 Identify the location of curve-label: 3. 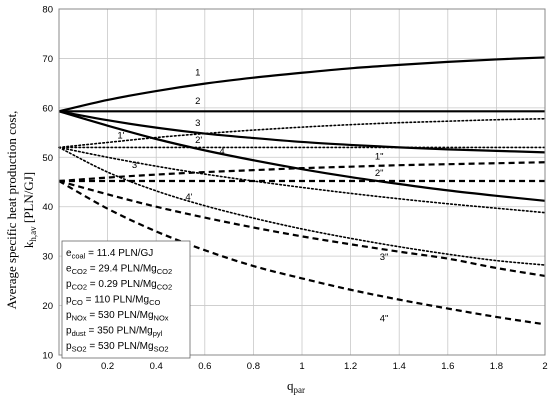
(197, 123).